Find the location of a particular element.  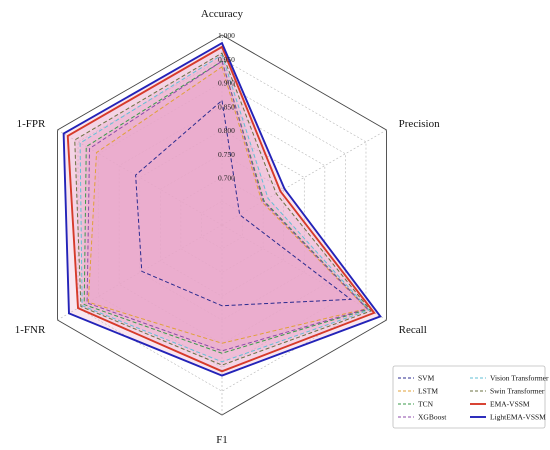

radial-tick-label: 1.000 is located at coordinates (226, 35).